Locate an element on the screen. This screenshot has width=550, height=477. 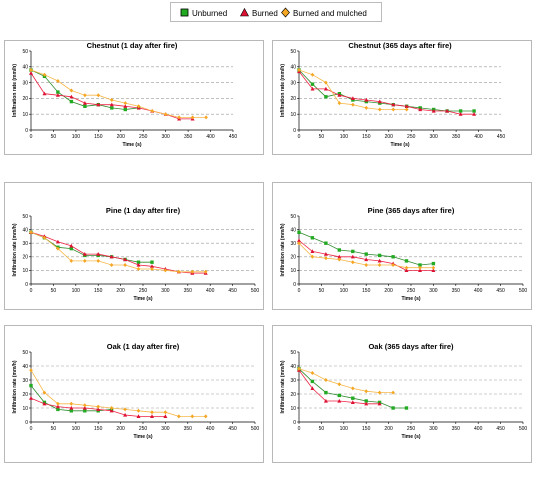
chart-title: Pine (1 day after fire) is located at coordinates (143, 210).